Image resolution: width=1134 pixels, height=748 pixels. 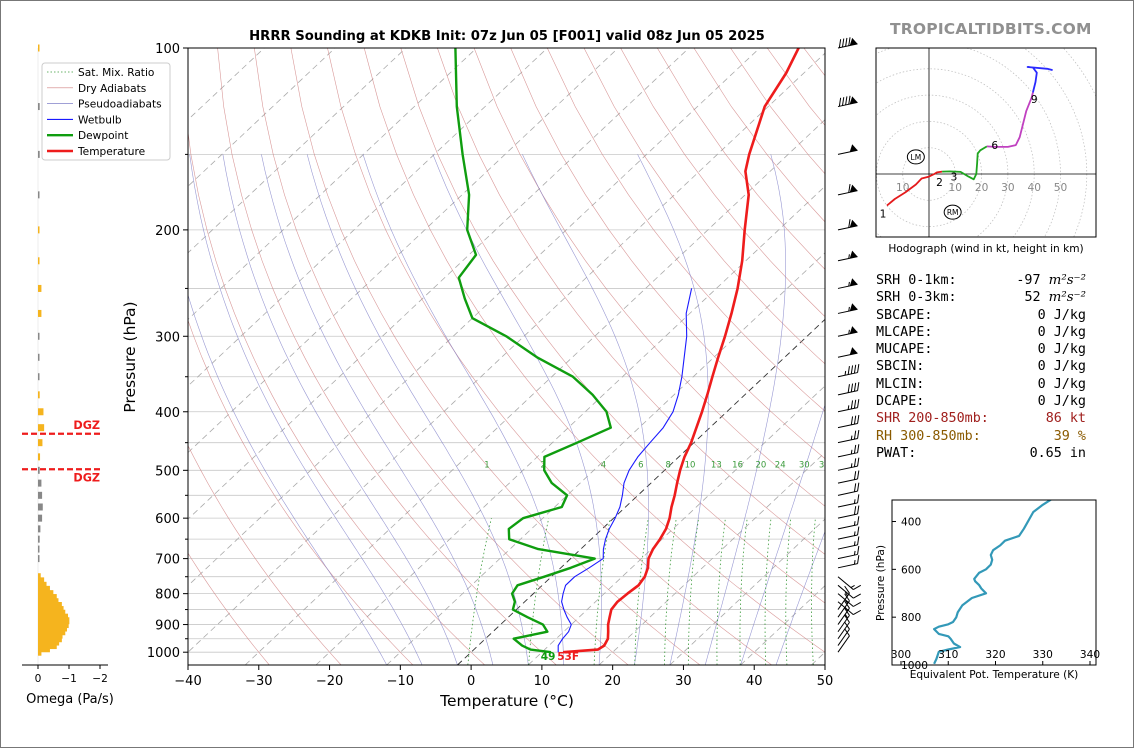 What do you see at coordinates (167, 626) in the screenshot?
I see `y-tick-label: 900` at bounding box center [167, 626].